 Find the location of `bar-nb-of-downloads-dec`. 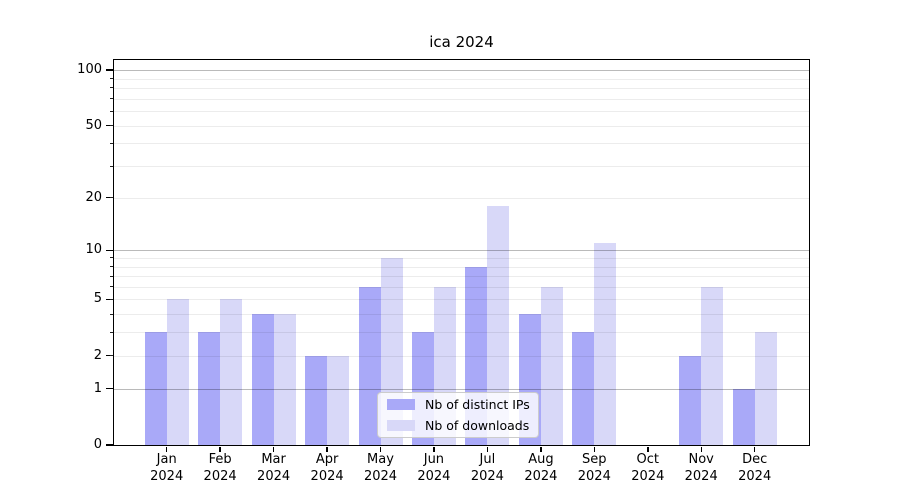

bar-nb-of-downloads-dec is located at coordinates (765, 388).